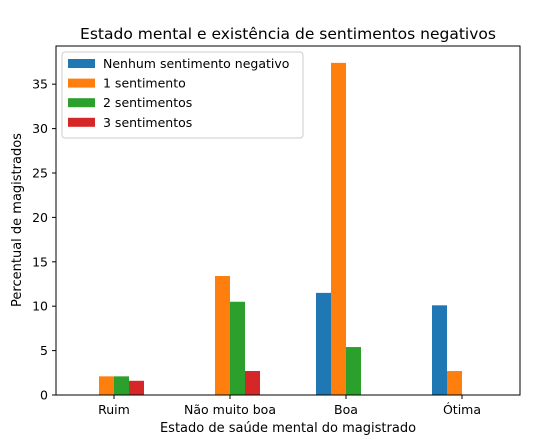 This screenshot has height=446, width=548. I want to click on x-tick-label-1: Não muito boa, so click(230, 409).